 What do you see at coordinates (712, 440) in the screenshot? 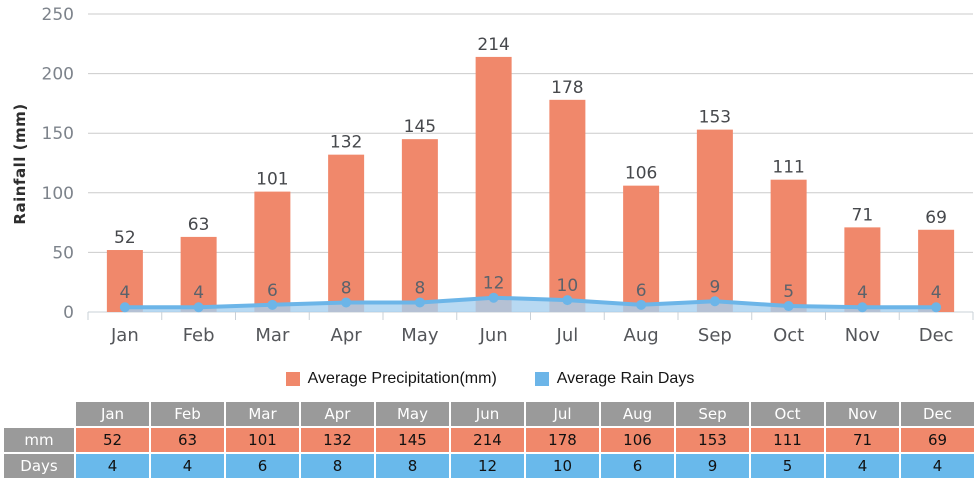
I see `table-value-cell: 153` at bounding box center [712, 440].